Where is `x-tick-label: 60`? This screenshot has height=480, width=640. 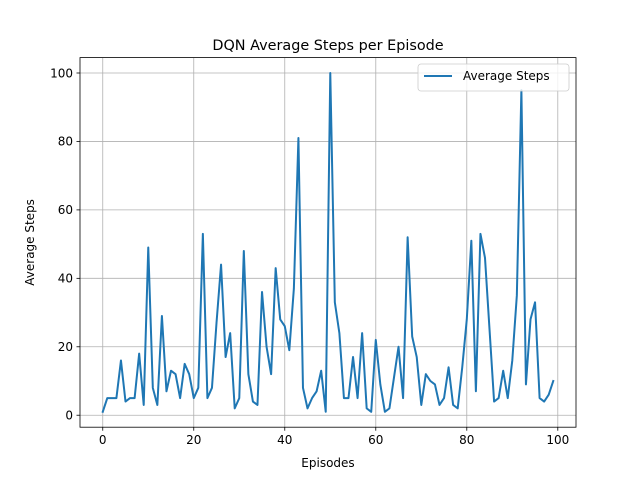
x-tick-label: 60 is located at coordinates (375, 440).